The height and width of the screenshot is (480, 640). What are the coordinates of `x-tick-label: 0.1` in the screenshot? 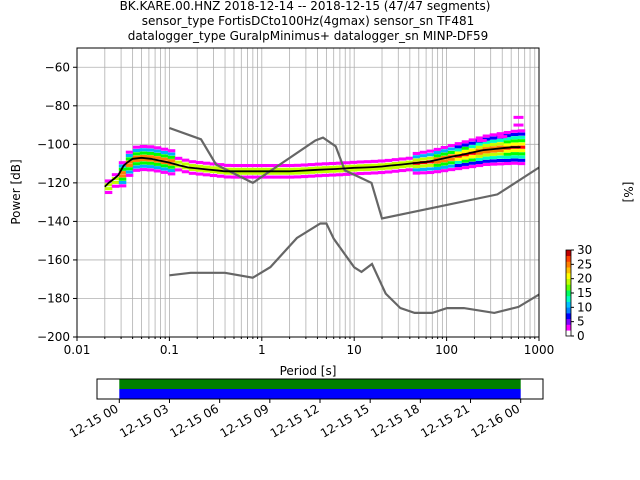 It's located at (169, 350).